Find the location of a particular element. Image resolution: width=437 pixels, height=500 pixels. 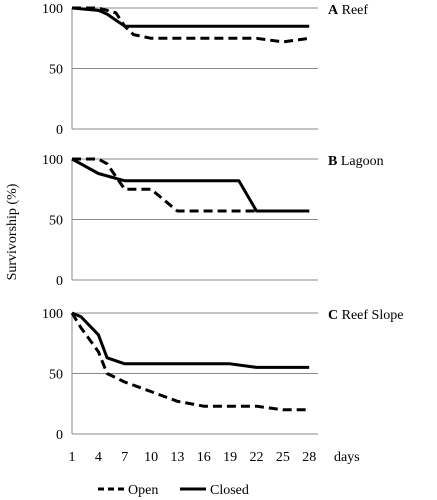

panel-title: A Reef is located at coordinates (348, 10).